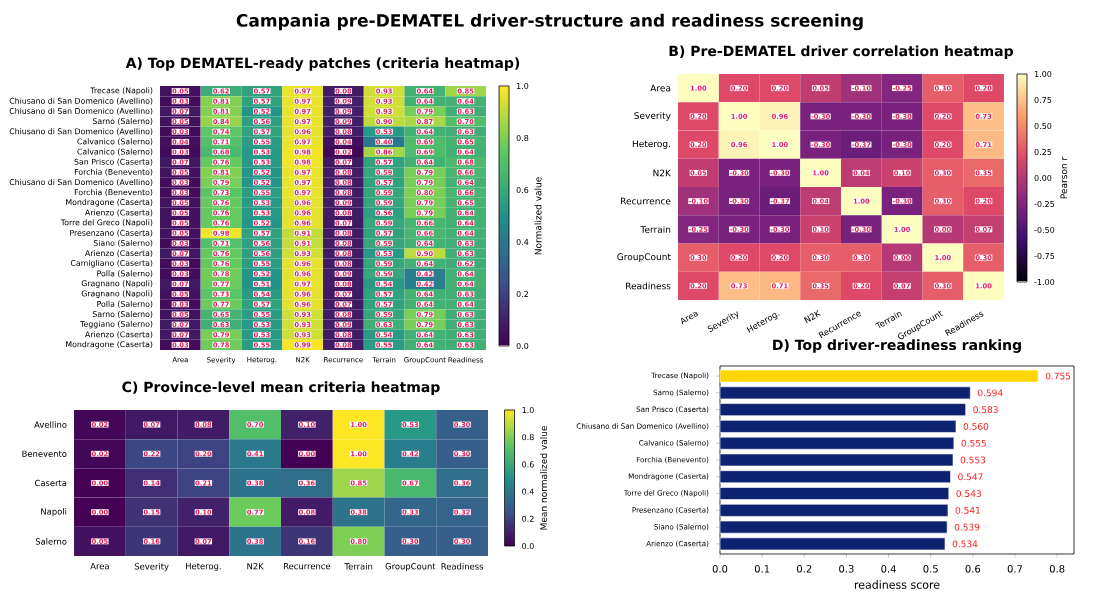 The height and width of the screenshot is (598, 1100). Describe the element at coordinates (834, 493) in the screenshot. I see `bar` at that location.